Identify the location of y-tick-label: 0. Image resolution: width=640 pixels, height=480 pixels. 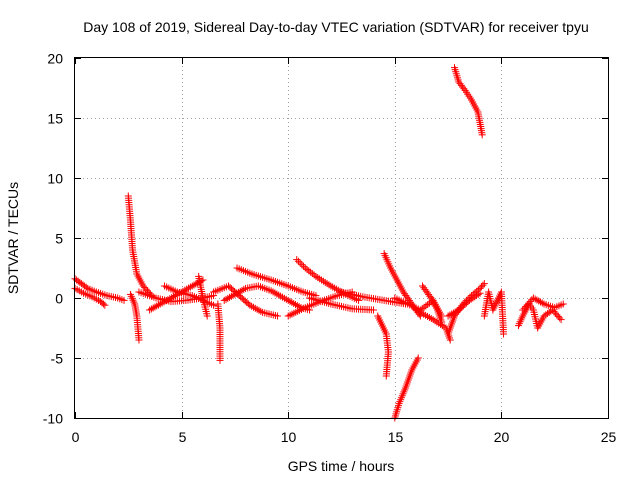
(59, 299).